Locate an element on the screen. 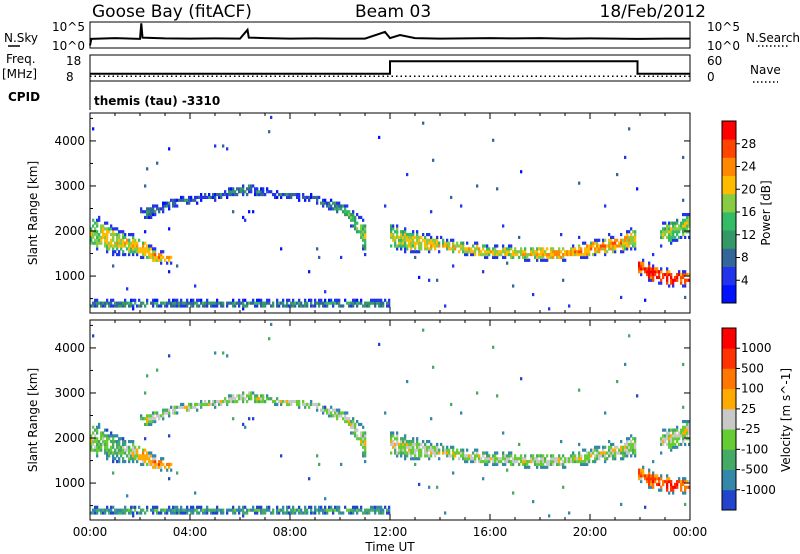 This screenshot has height=554, width=800. noise-panel: N.Sky 10^5 10^0 10^5 10^0 N.Search is located at coordinates (402, 36).